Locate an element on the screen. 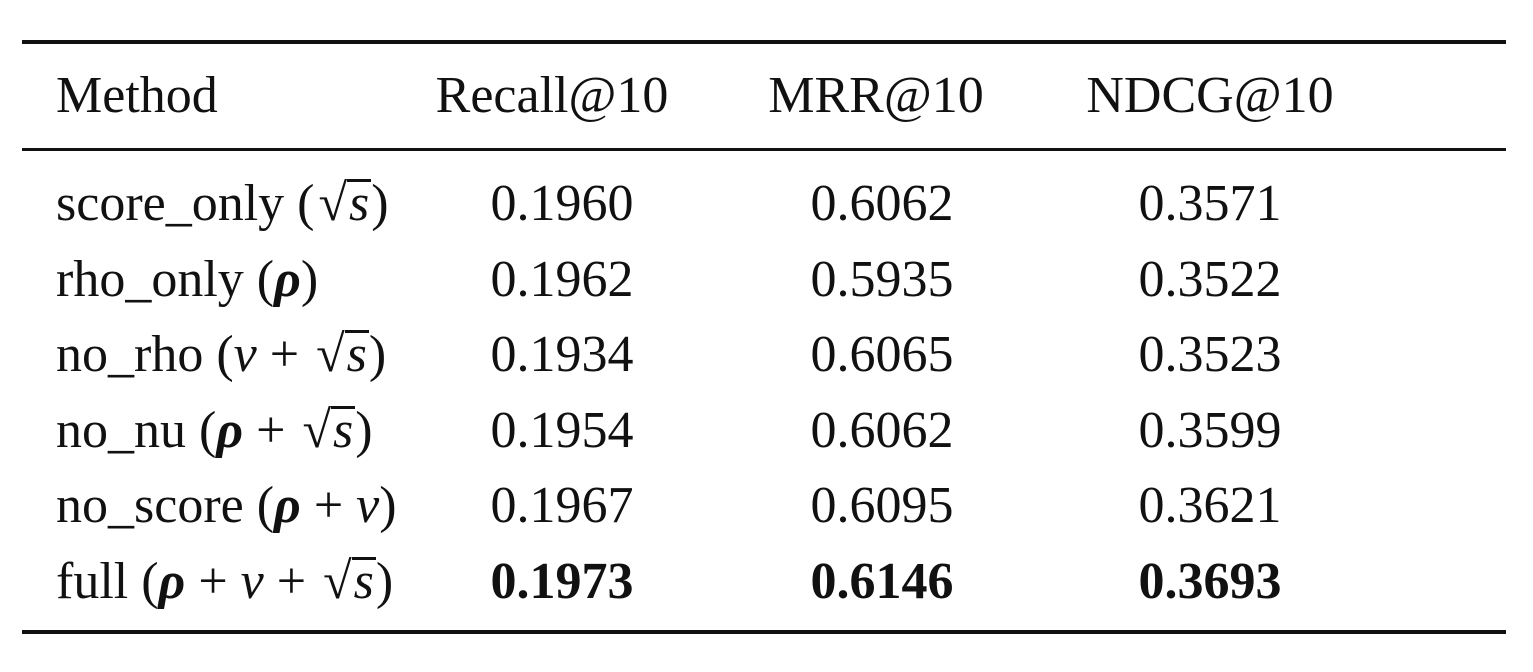 Image resolution: width=1533 pixels, height=672 pixels. method-cell: full (ρ + ν + √s) is located at coordinates (224, 582).